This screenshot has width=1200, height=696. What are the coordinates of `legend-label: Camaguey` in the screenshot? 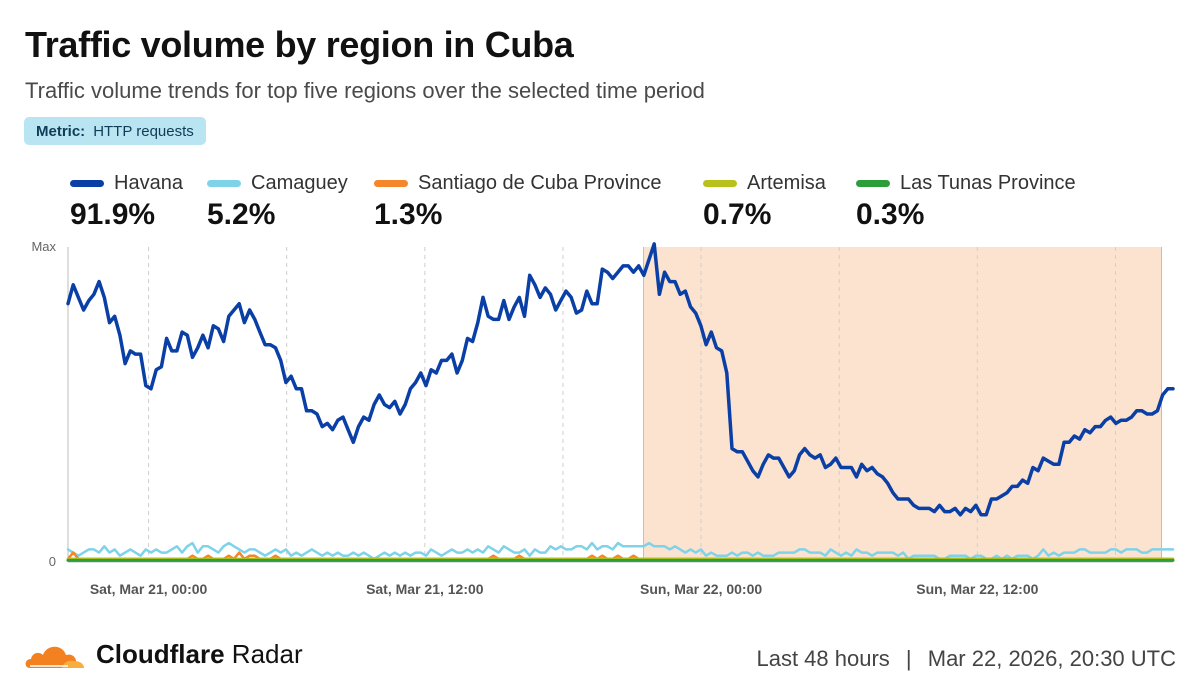 It's located at (299, 182).